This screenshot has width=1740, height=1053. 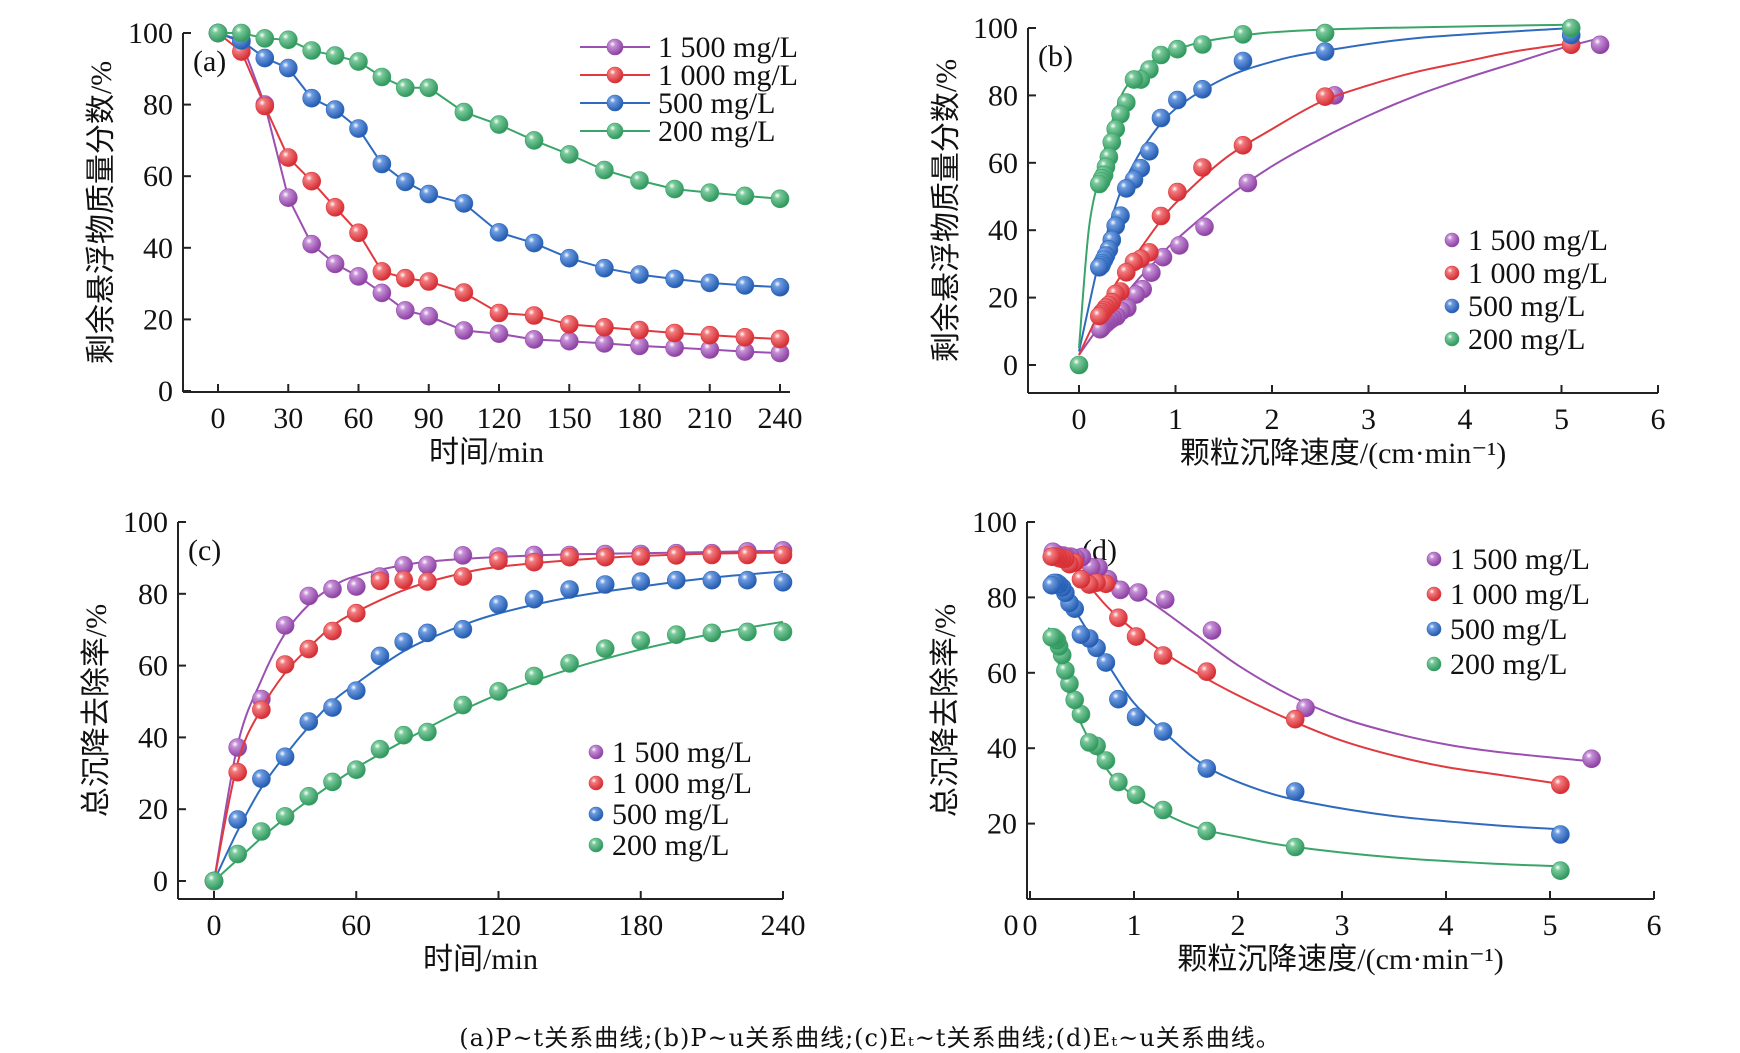 I want to click on y-tick-label: 40, so click(x=153, y=737).